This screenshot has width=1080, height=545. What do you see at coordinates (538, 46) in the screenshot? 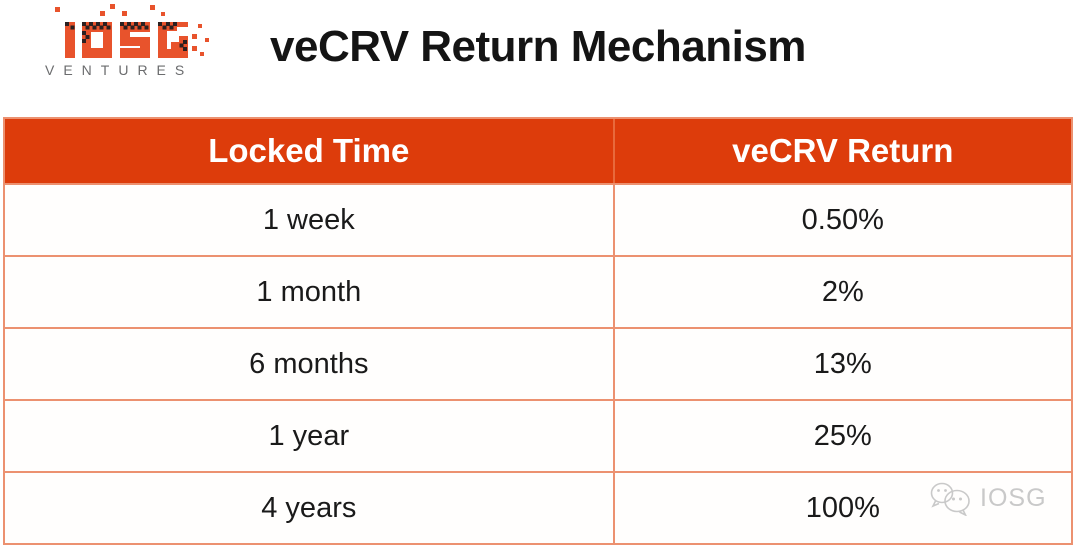
I see `page-title: veCRV Return Mechanism` at bounding box center [538, 46].